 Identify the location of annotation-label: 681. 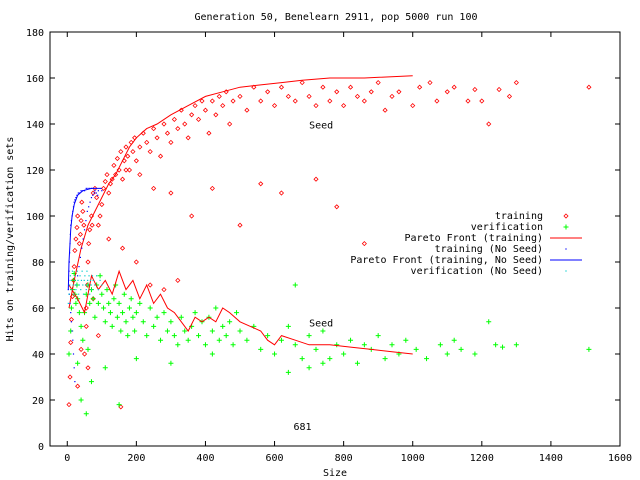
(302, 427).